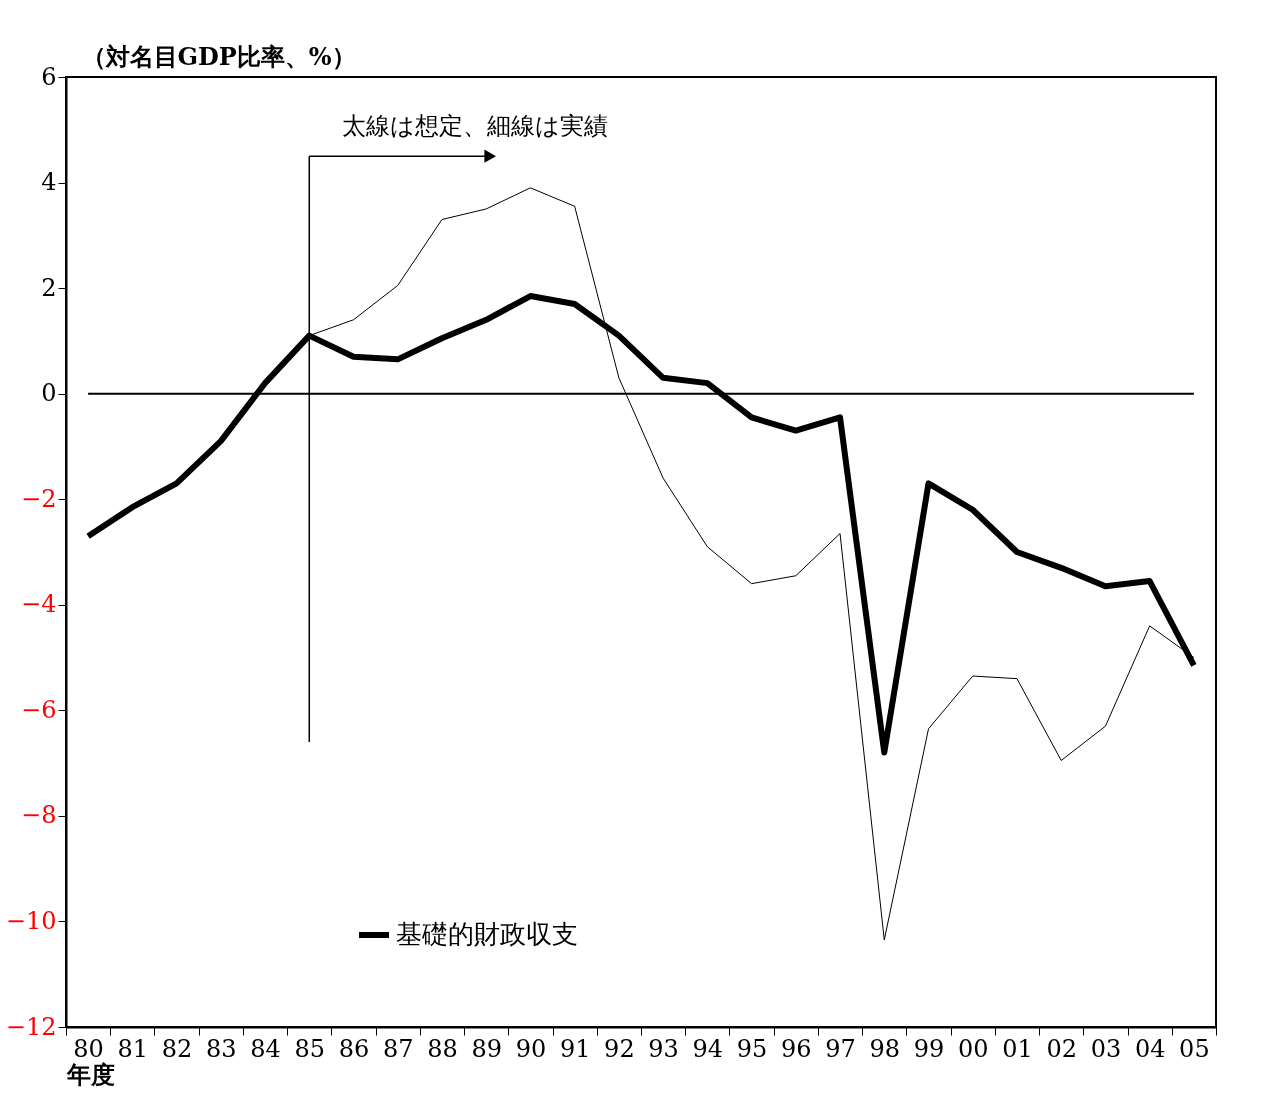 This screenshot has width=1282, height=1113. Describe the element at coordinates (31, 920) in the screenshot. I see `y-tick-label: −10` at that location.